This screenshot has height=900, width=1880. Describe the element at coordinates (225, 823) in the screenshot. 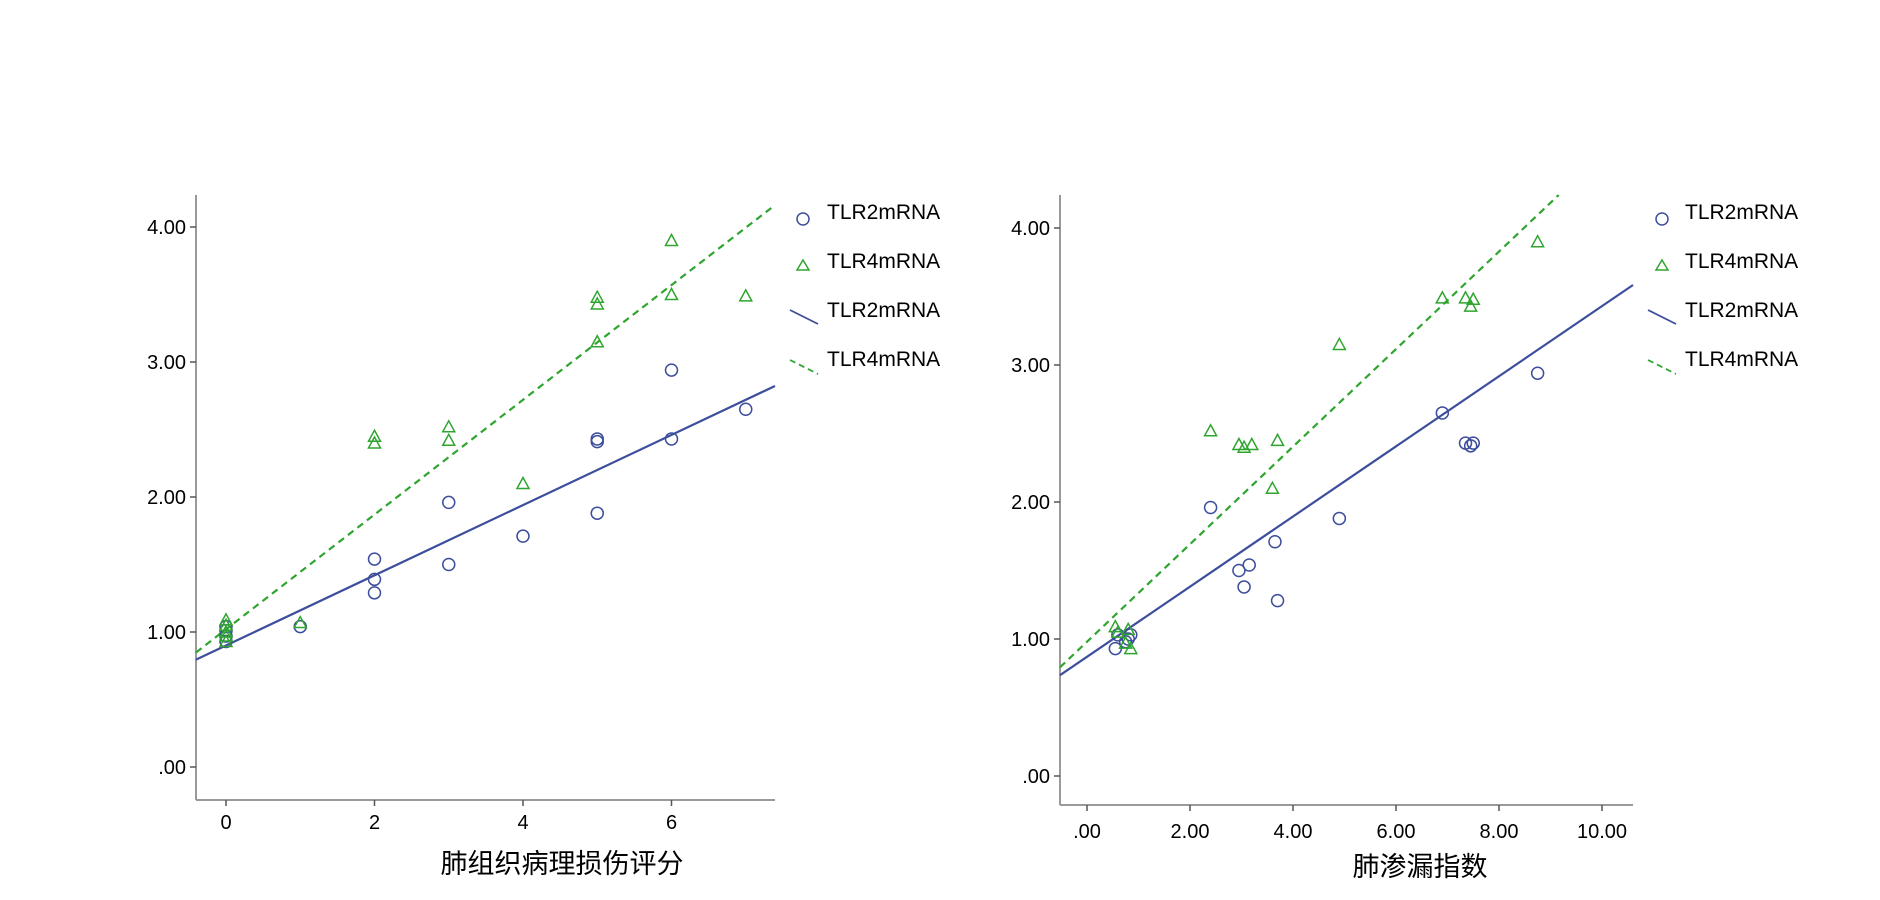

I see `chart-1-x-tick-label: 0` at that location.